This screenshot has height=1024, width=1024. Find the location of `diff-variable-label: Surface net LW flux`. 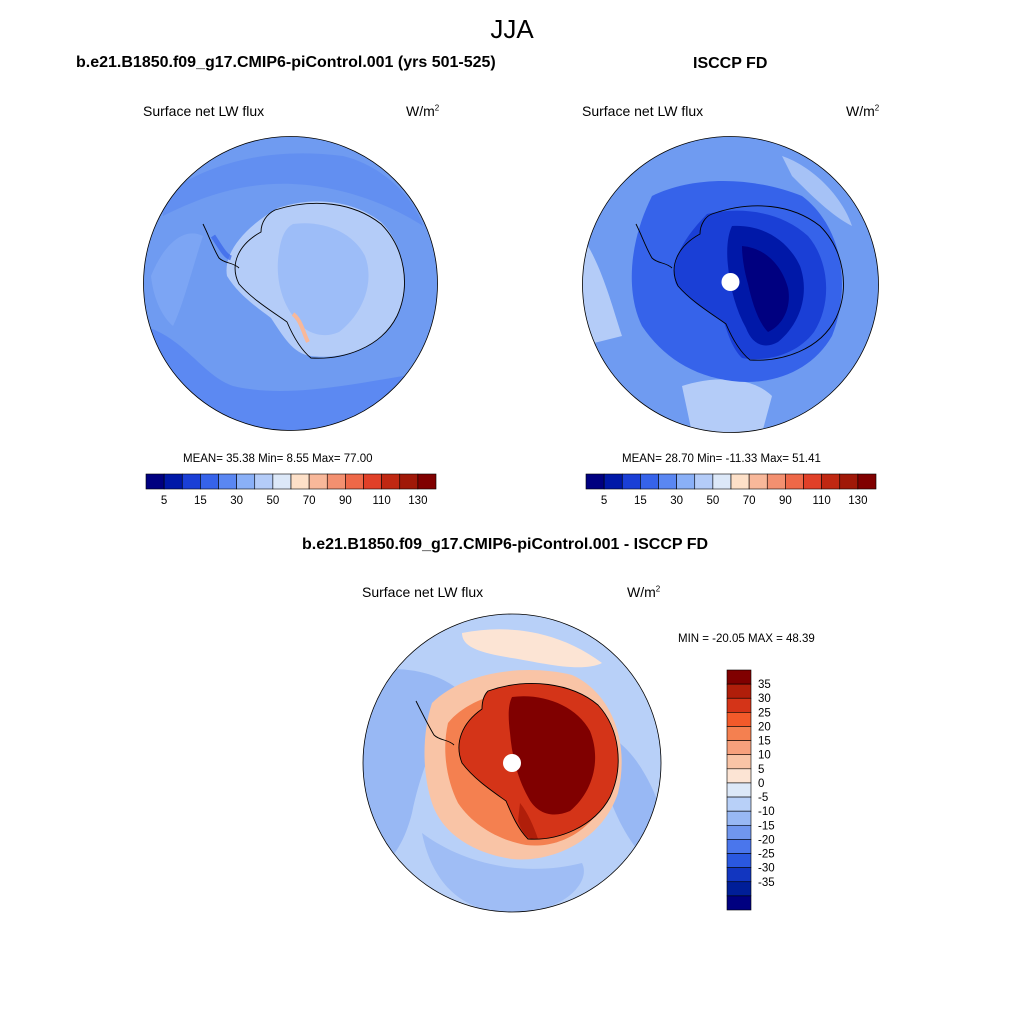

diff-variable-label: Surface net LW flux is located at coordinates (423, 592).